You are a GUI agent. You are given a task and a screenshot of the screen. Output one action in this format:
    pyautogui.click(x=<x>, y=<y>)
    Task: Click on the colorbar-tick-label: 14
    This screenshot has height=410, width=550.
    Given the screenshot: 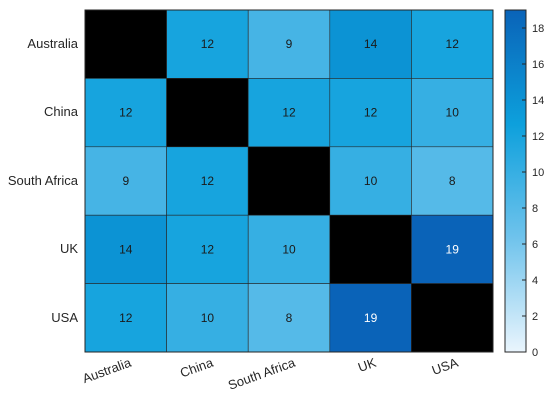 What is the action you would take?
    pyautogui.click(x=538, y=101)
    